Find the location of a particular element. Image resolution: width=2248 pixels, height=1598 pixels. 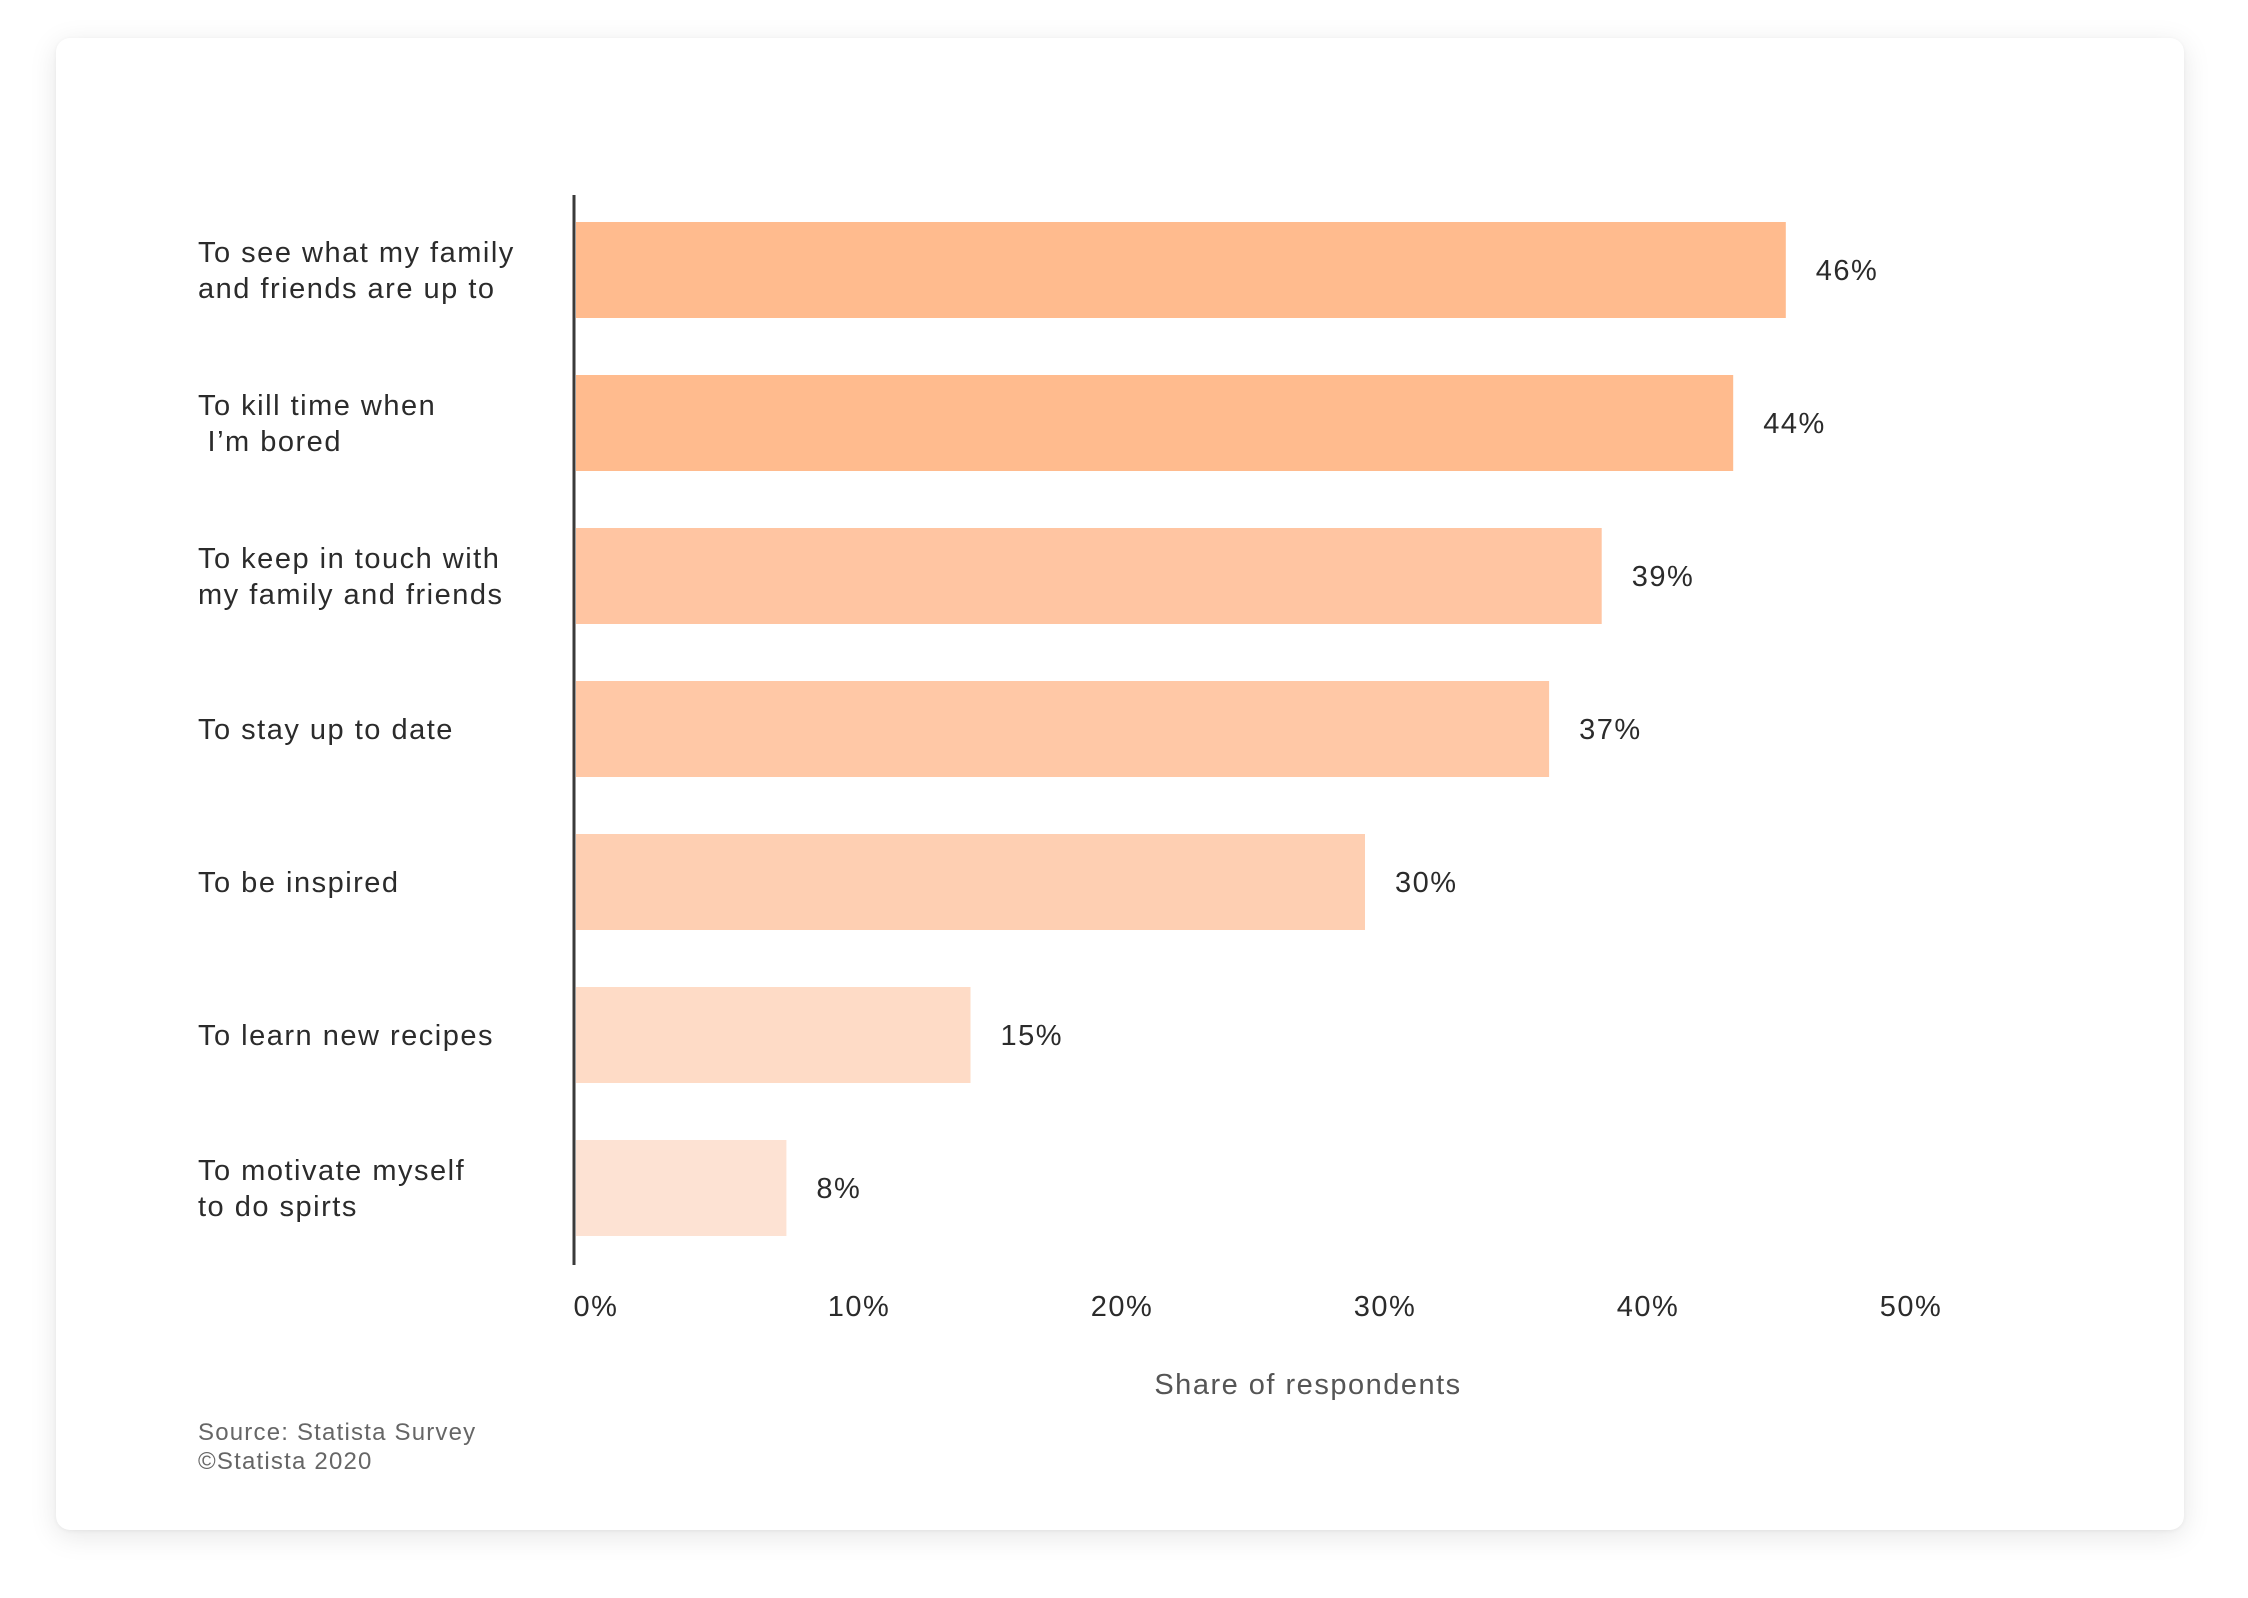

category-label-line: my family and friends is located at coordinates (351, 595).